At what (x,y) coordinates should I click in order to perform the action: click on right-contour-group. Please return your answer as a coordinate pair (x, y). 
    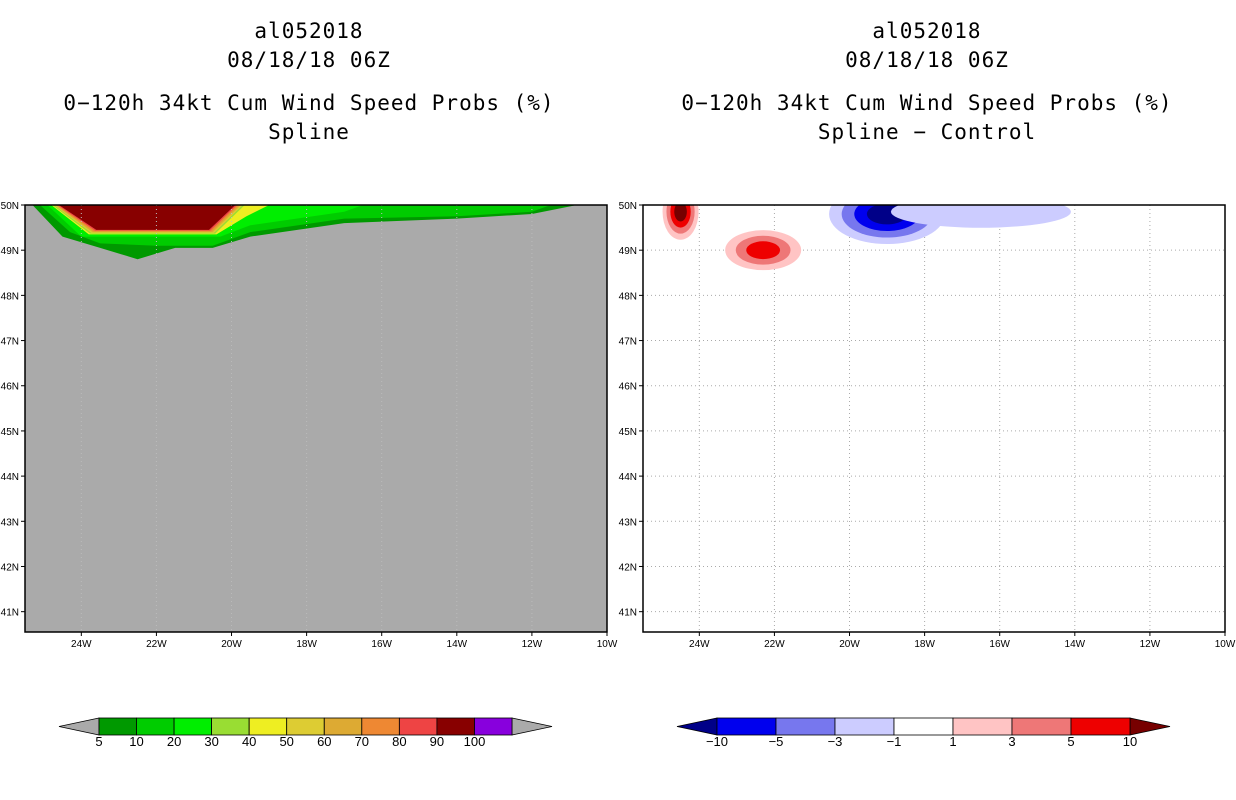
    Looking at the image, I should click on (866, 238).